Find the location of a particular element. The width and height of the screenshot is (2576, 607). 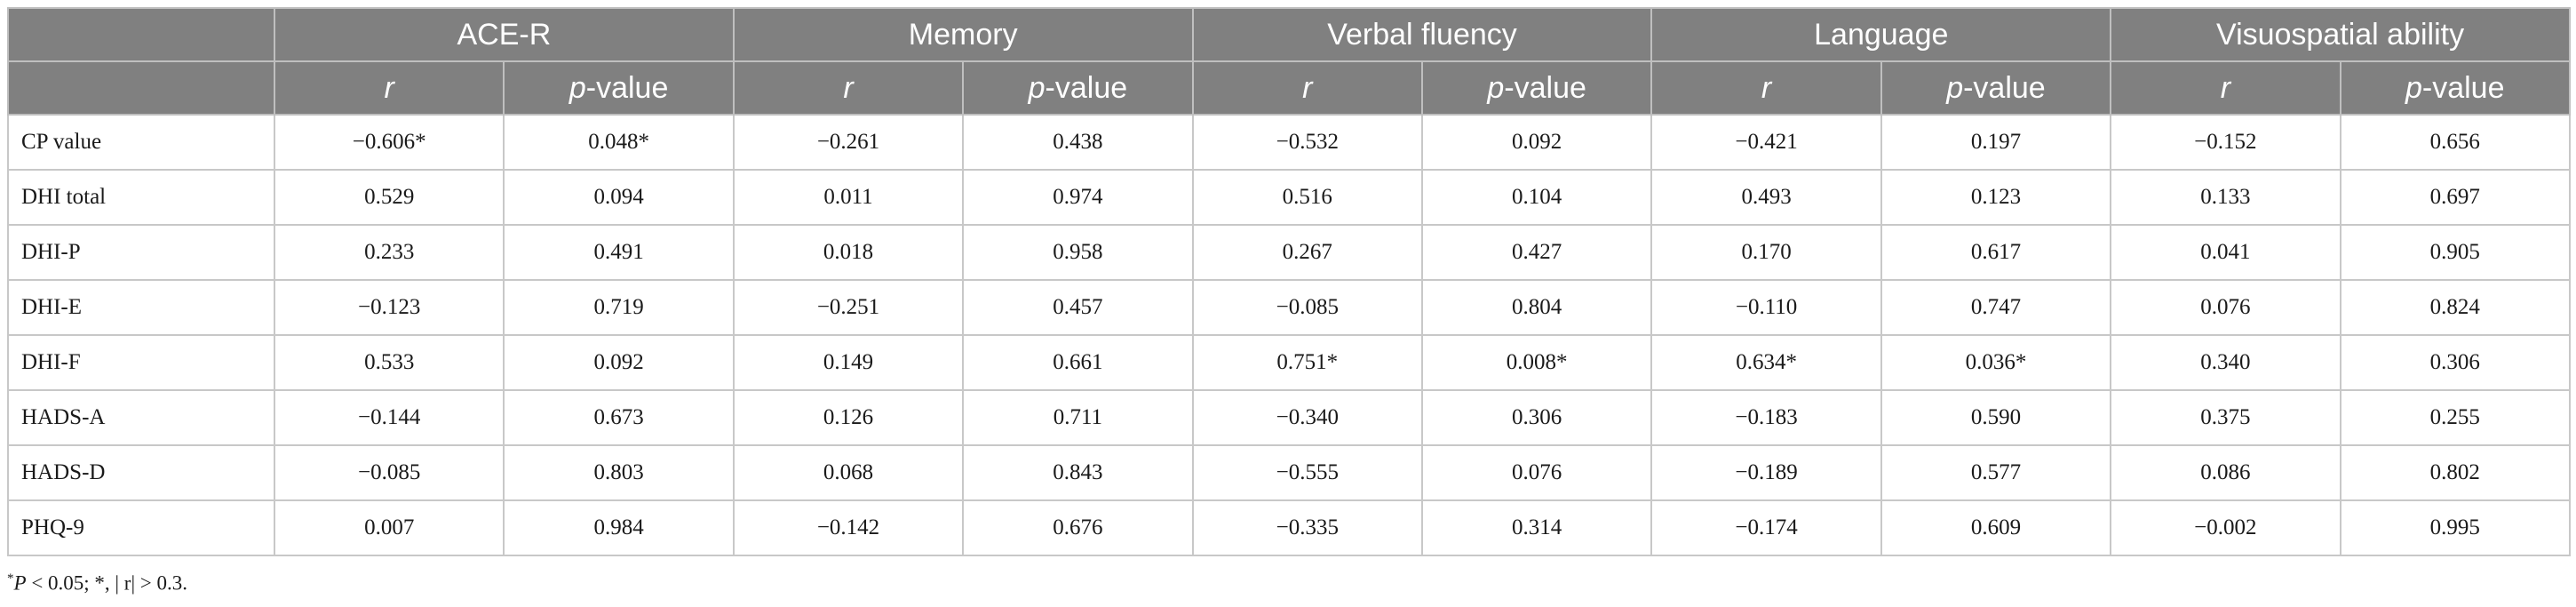

row-label: DHI-E is located at coordinates (141, 307).